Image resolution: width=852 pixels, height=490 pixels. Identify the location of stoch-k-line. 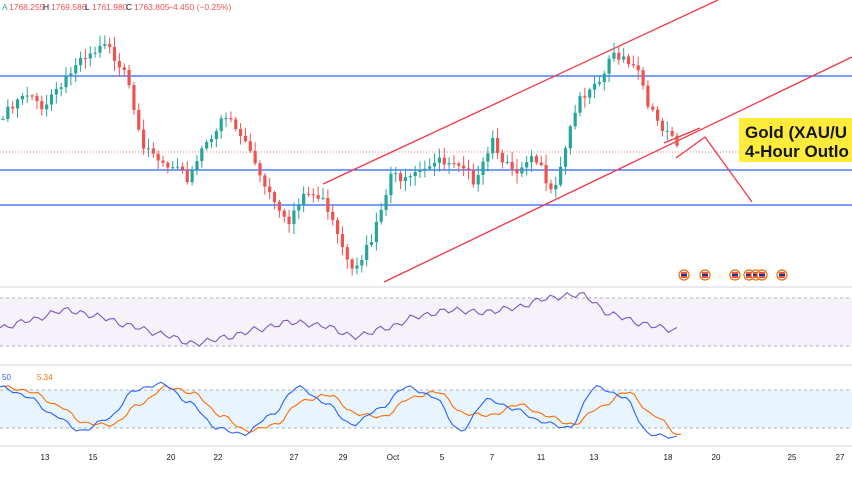
(339, 410).